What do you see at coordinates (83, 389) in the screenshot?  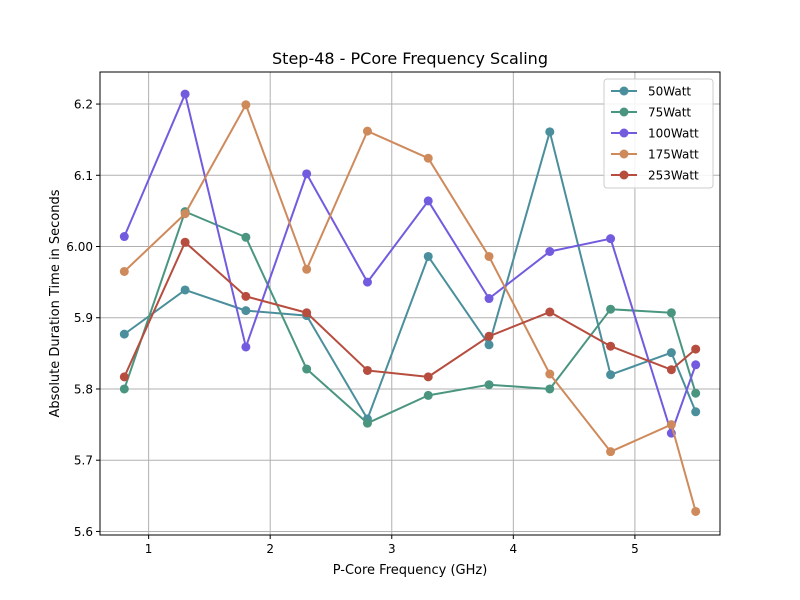 I see `y-tick-label: 5.8` at bounding box center [83, 389].